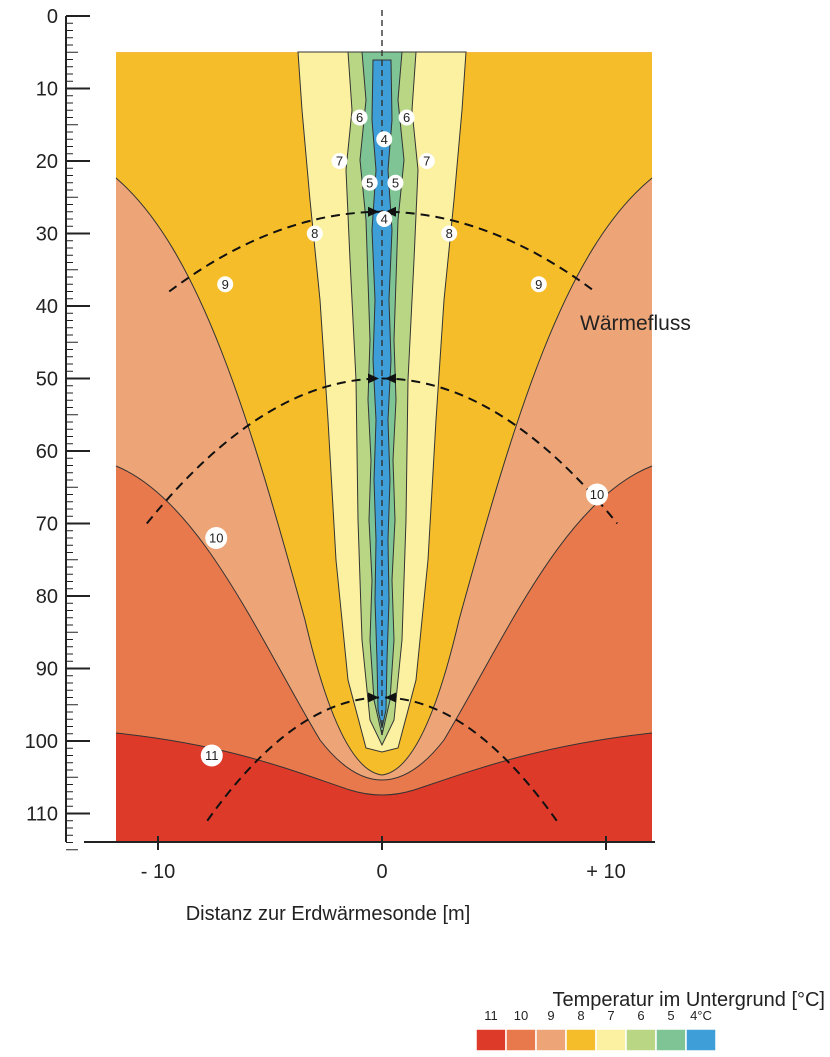  Describe the element at coordinates (158, 872) in the screenshot. I see `x-tick-label: - 10` at that location.